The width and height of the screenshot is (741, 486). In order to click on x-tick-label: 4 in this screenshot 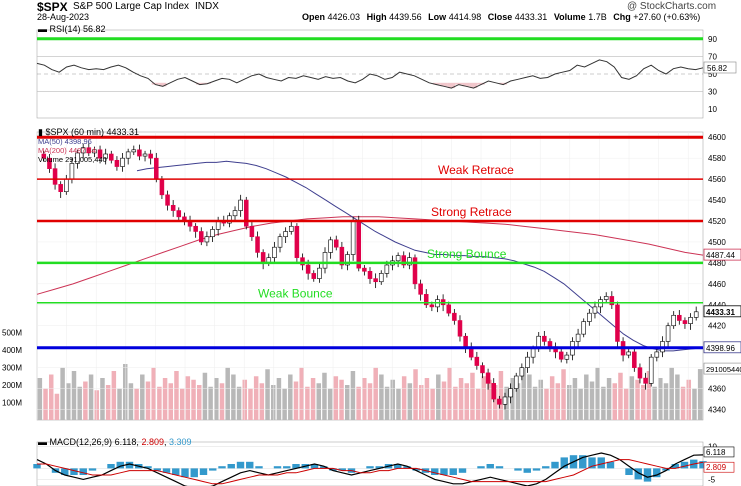, I will do `click(213, 423)`.